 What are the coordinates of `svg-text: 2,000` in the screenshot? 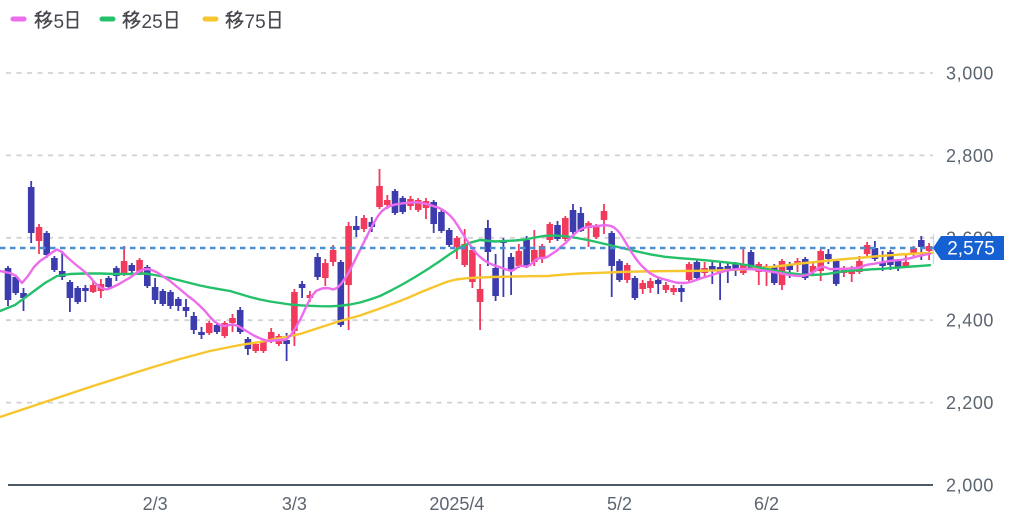 It's located at (970, 486).